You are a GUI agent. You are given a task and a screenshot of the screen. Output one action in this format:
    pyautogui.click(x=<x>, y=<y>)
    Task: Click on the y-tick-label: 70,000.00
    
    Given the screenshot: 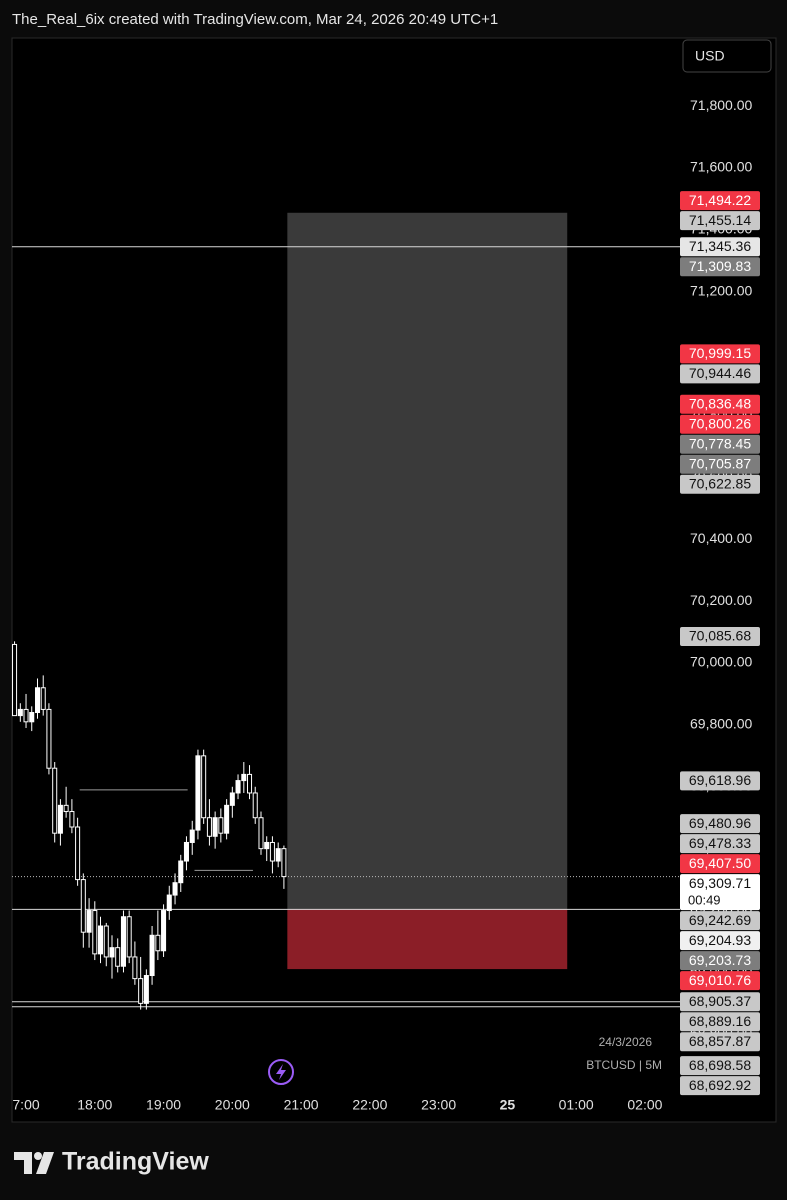 What is the action you would take?
    pyautogui.click(x=721, y=662)
    